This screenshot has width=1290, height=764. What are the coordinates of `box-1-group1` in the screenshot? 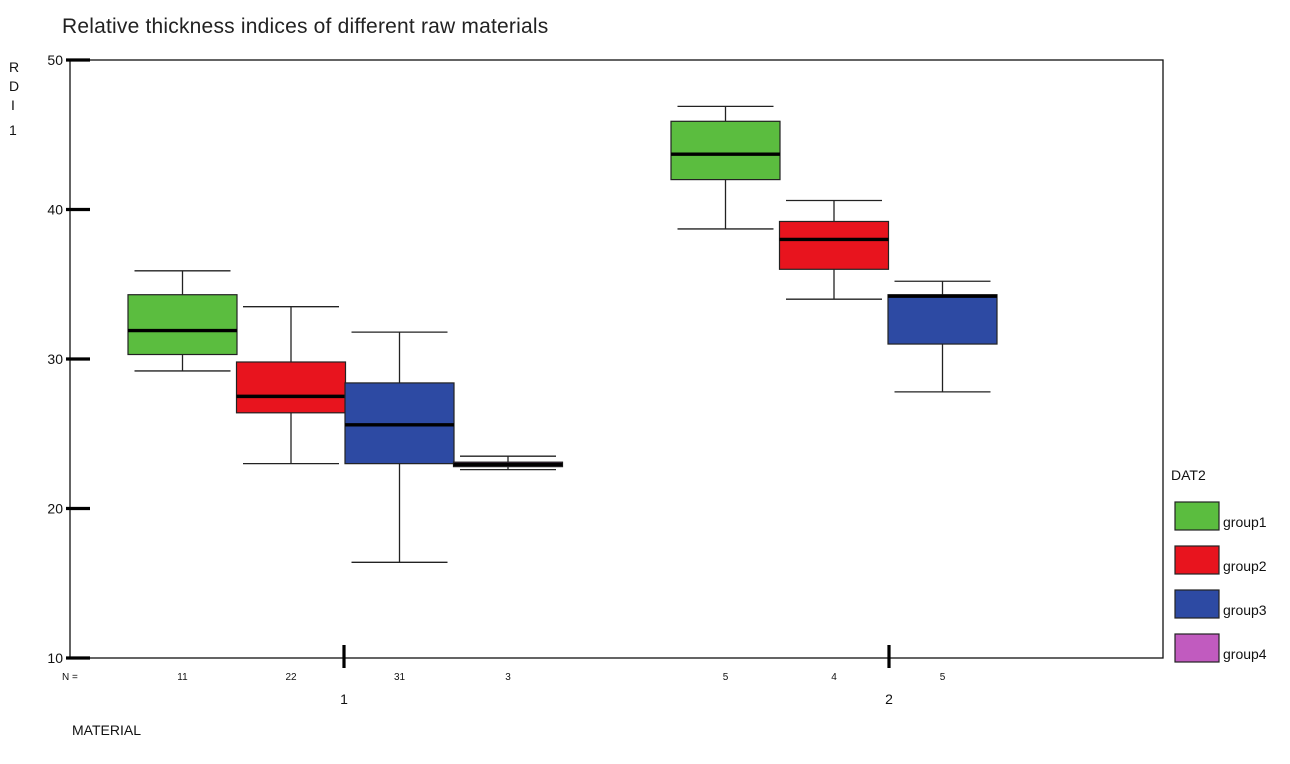 It's located at (182, 321).